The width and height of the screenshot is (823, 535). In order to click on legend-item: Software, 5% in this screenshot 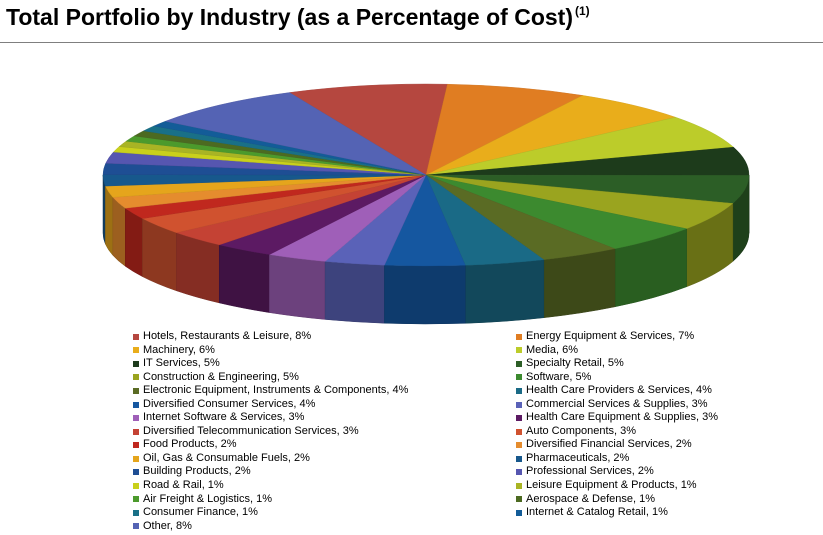, I will do `click(617, 378)`.